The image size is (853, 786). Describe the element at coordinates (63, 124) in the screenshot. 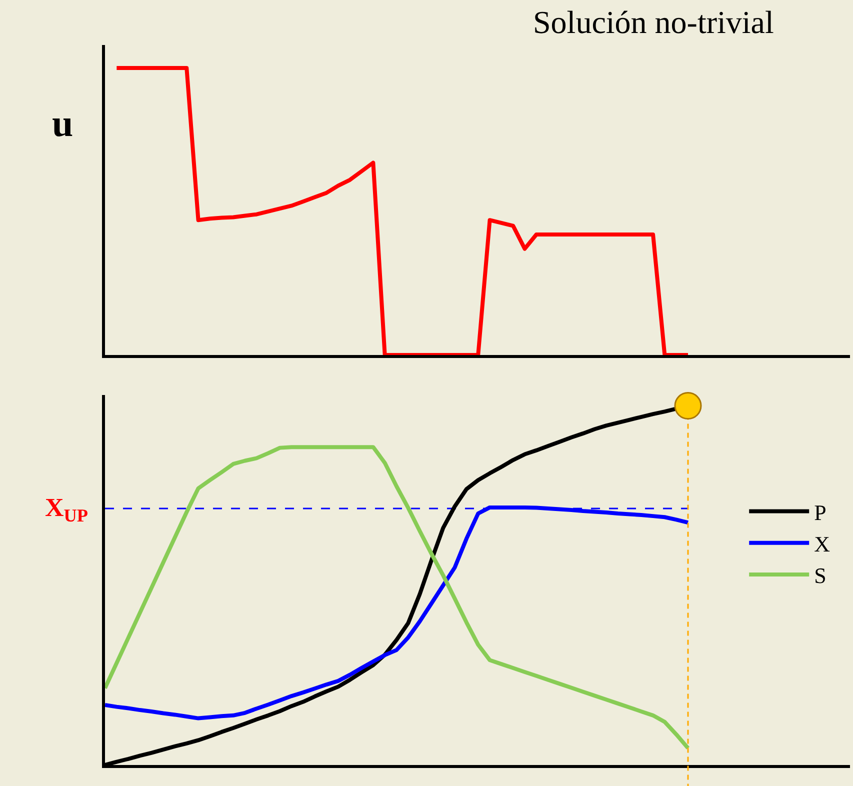

I see `y-axis-title: u` at that location.